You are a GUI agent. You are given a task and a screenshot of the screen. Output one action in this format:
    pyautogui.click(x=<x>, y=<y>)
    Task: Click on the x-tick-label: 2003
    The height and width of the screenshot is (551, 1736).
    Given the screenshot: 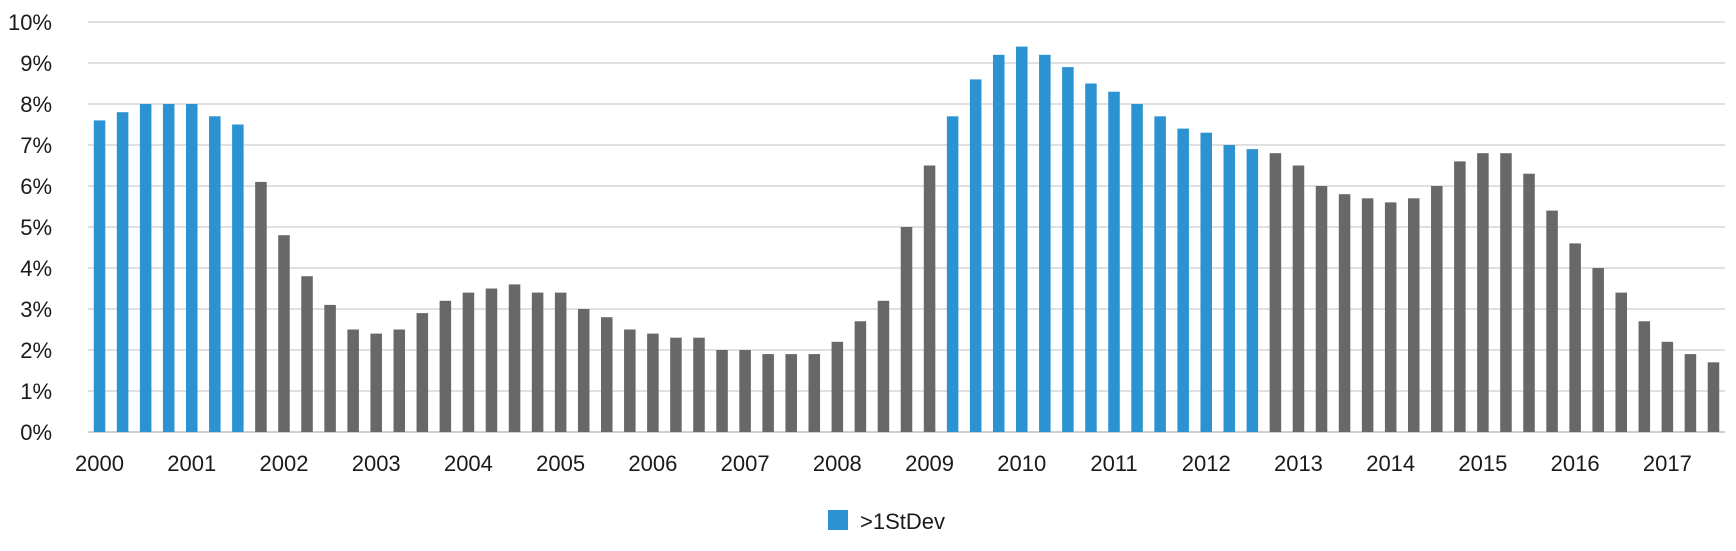 What is the action you would take?
    pyautogui.click(x=376, y=463)
    